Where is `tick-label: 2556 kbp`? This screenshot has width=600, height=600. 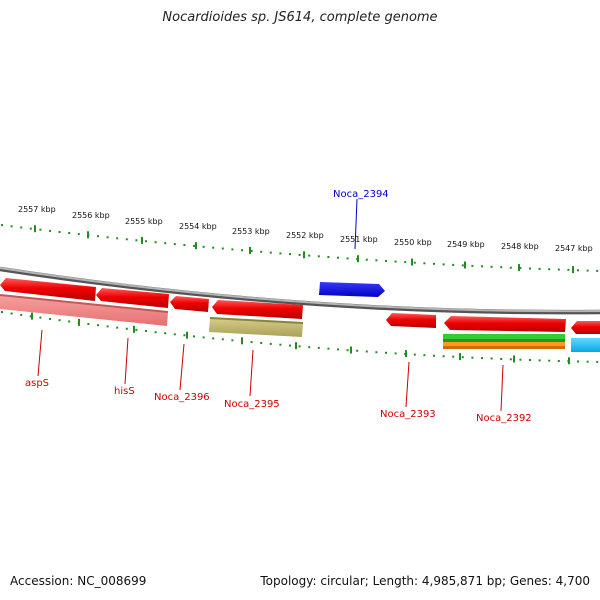 tick-label: 2556 kbp is located at coordinates (91, 215).